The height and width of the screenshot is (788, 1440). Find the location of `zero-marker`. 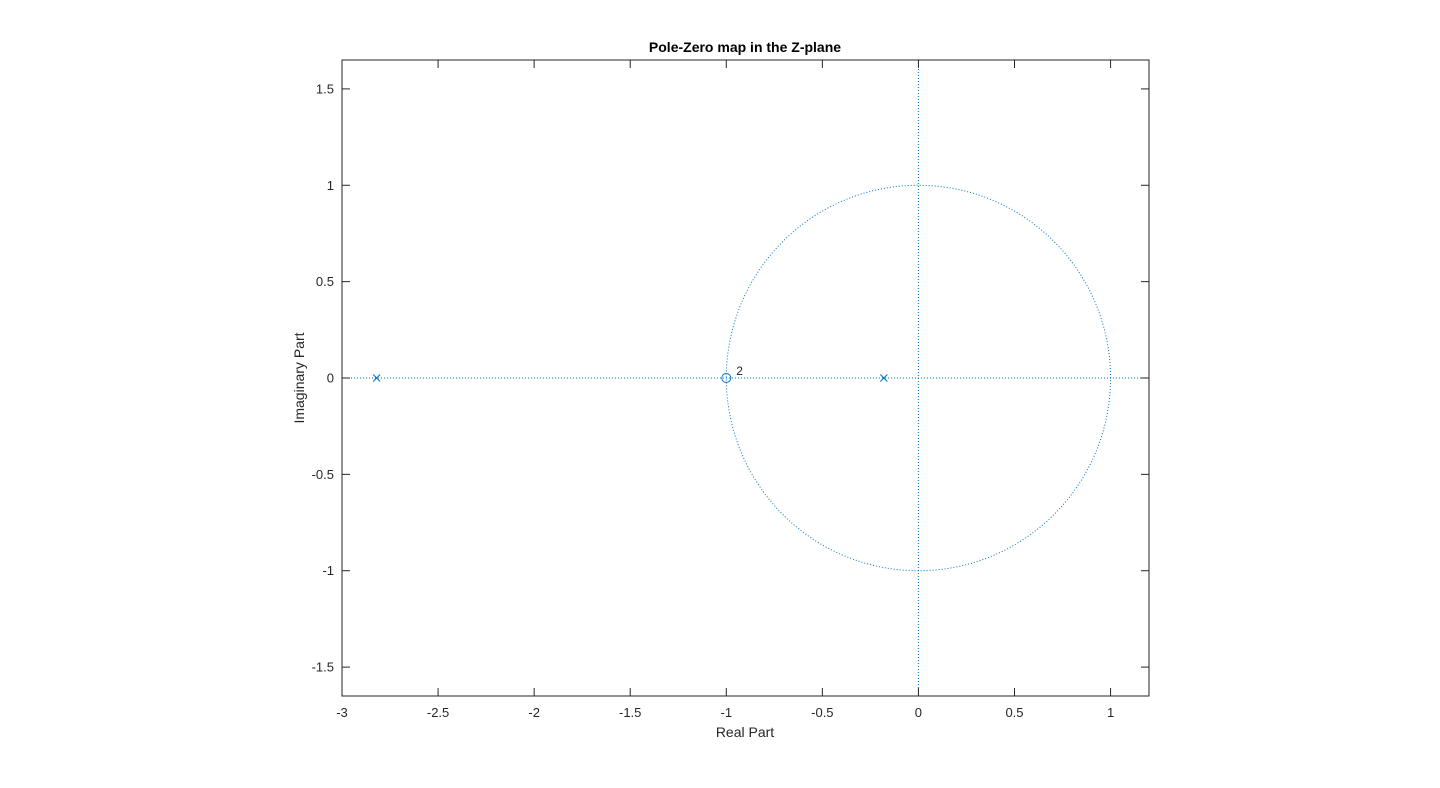

zero-marker is located at coordinates (726, 378).